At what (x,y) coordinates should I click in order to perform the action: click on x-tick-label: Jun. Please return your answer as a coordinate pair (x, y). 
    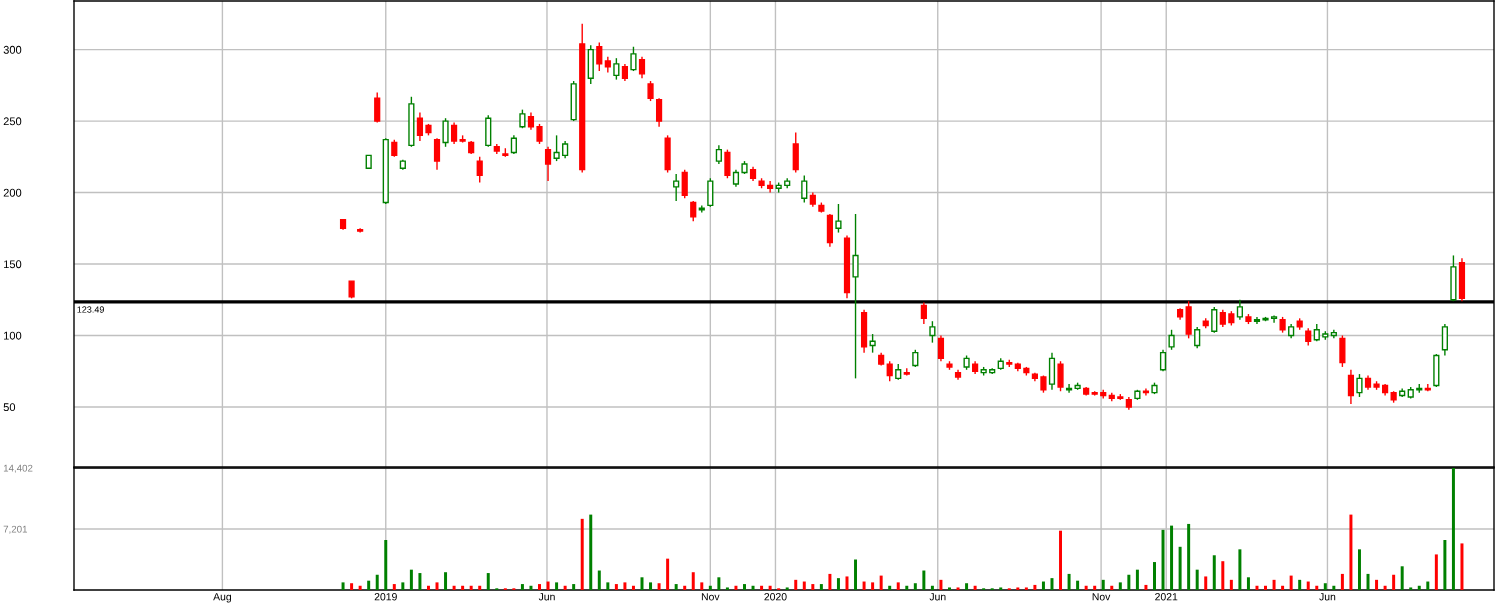
    Looking at the image, I should click on (1327, 597).